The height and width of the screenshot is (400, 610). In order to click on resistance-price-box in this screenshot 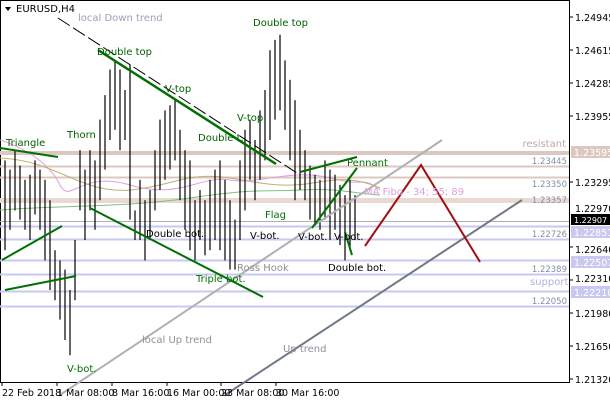, I will do `click(590, 152)`.